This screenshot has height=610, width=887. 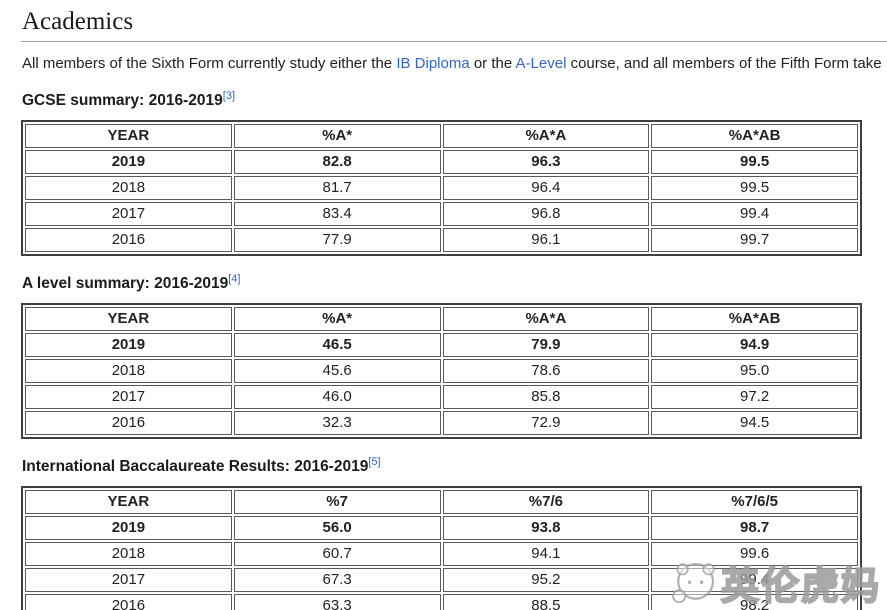 I want to click on table-row: 2017 83.4 96.8 99.4, so click(x=441, y=214).